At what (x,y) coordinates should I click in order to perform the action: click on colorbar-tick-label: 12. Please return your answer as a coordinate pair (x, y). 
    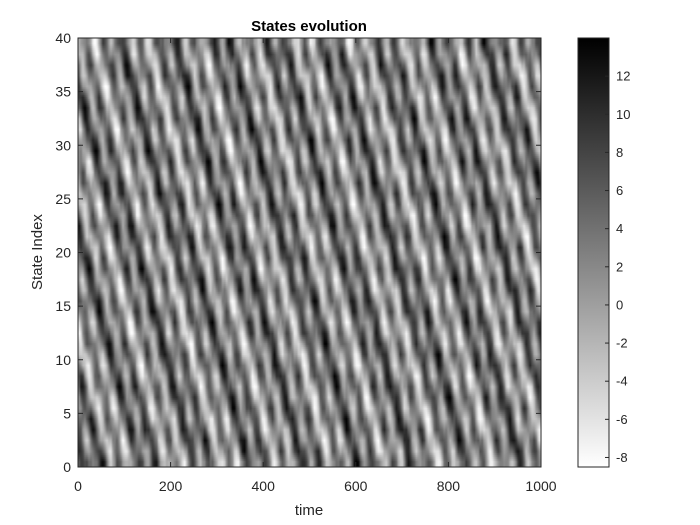
    Looking at the image, I should click on (623, 76).